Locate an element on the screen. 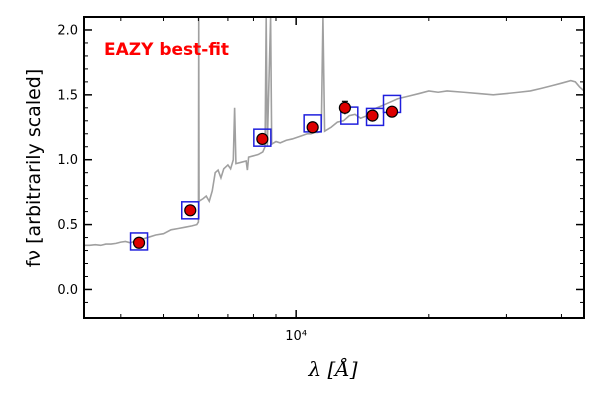 The height and width of the screenshot is (400, 600). x-axis-label: λ [Å] is located at coordinates (332, 368).